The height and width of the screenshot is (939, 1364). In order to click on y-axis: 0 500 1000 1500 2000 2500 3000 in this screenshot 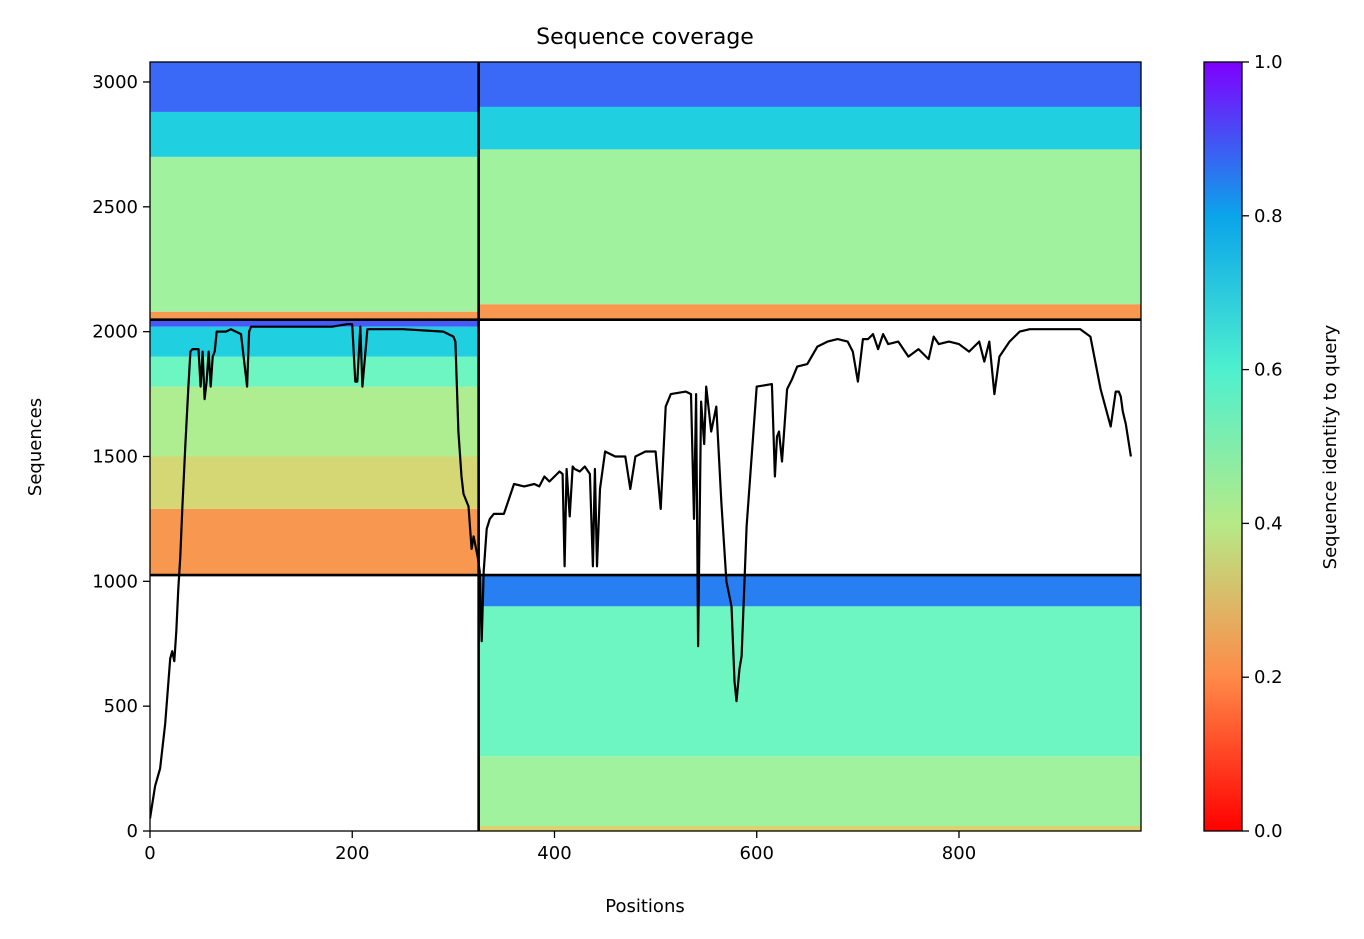, I will do `click(121, 457)`.